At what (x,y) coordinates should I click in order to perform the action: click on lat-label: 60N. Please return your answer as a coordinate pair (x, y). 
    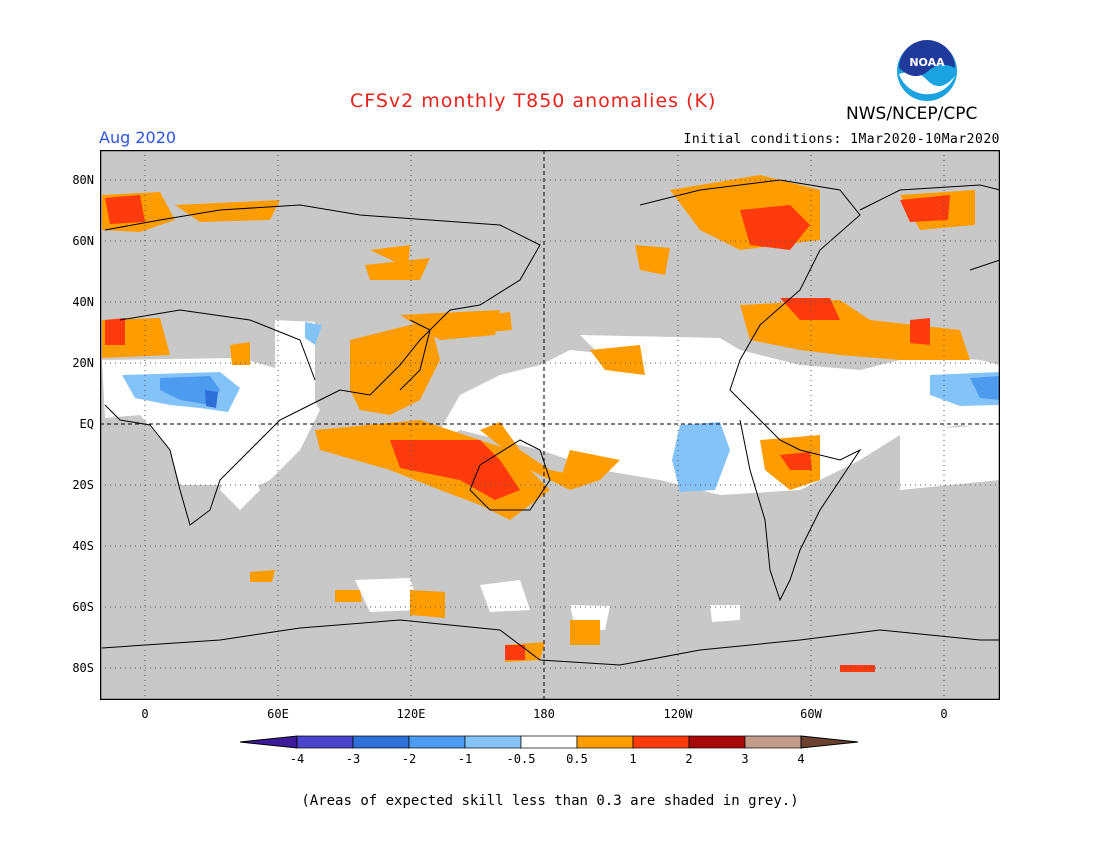
    Looking at the image, I should click on (83, 241).